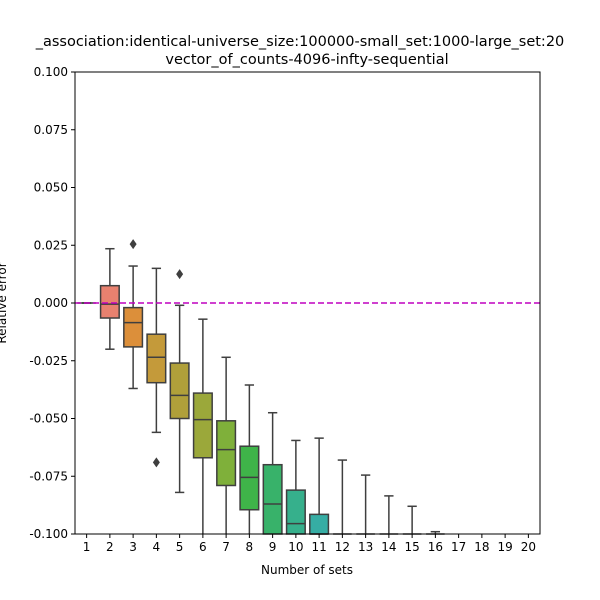  Describe the element at coordinates (180, 547) in the screenshot. I see `x-tick-label: 5` at that location.